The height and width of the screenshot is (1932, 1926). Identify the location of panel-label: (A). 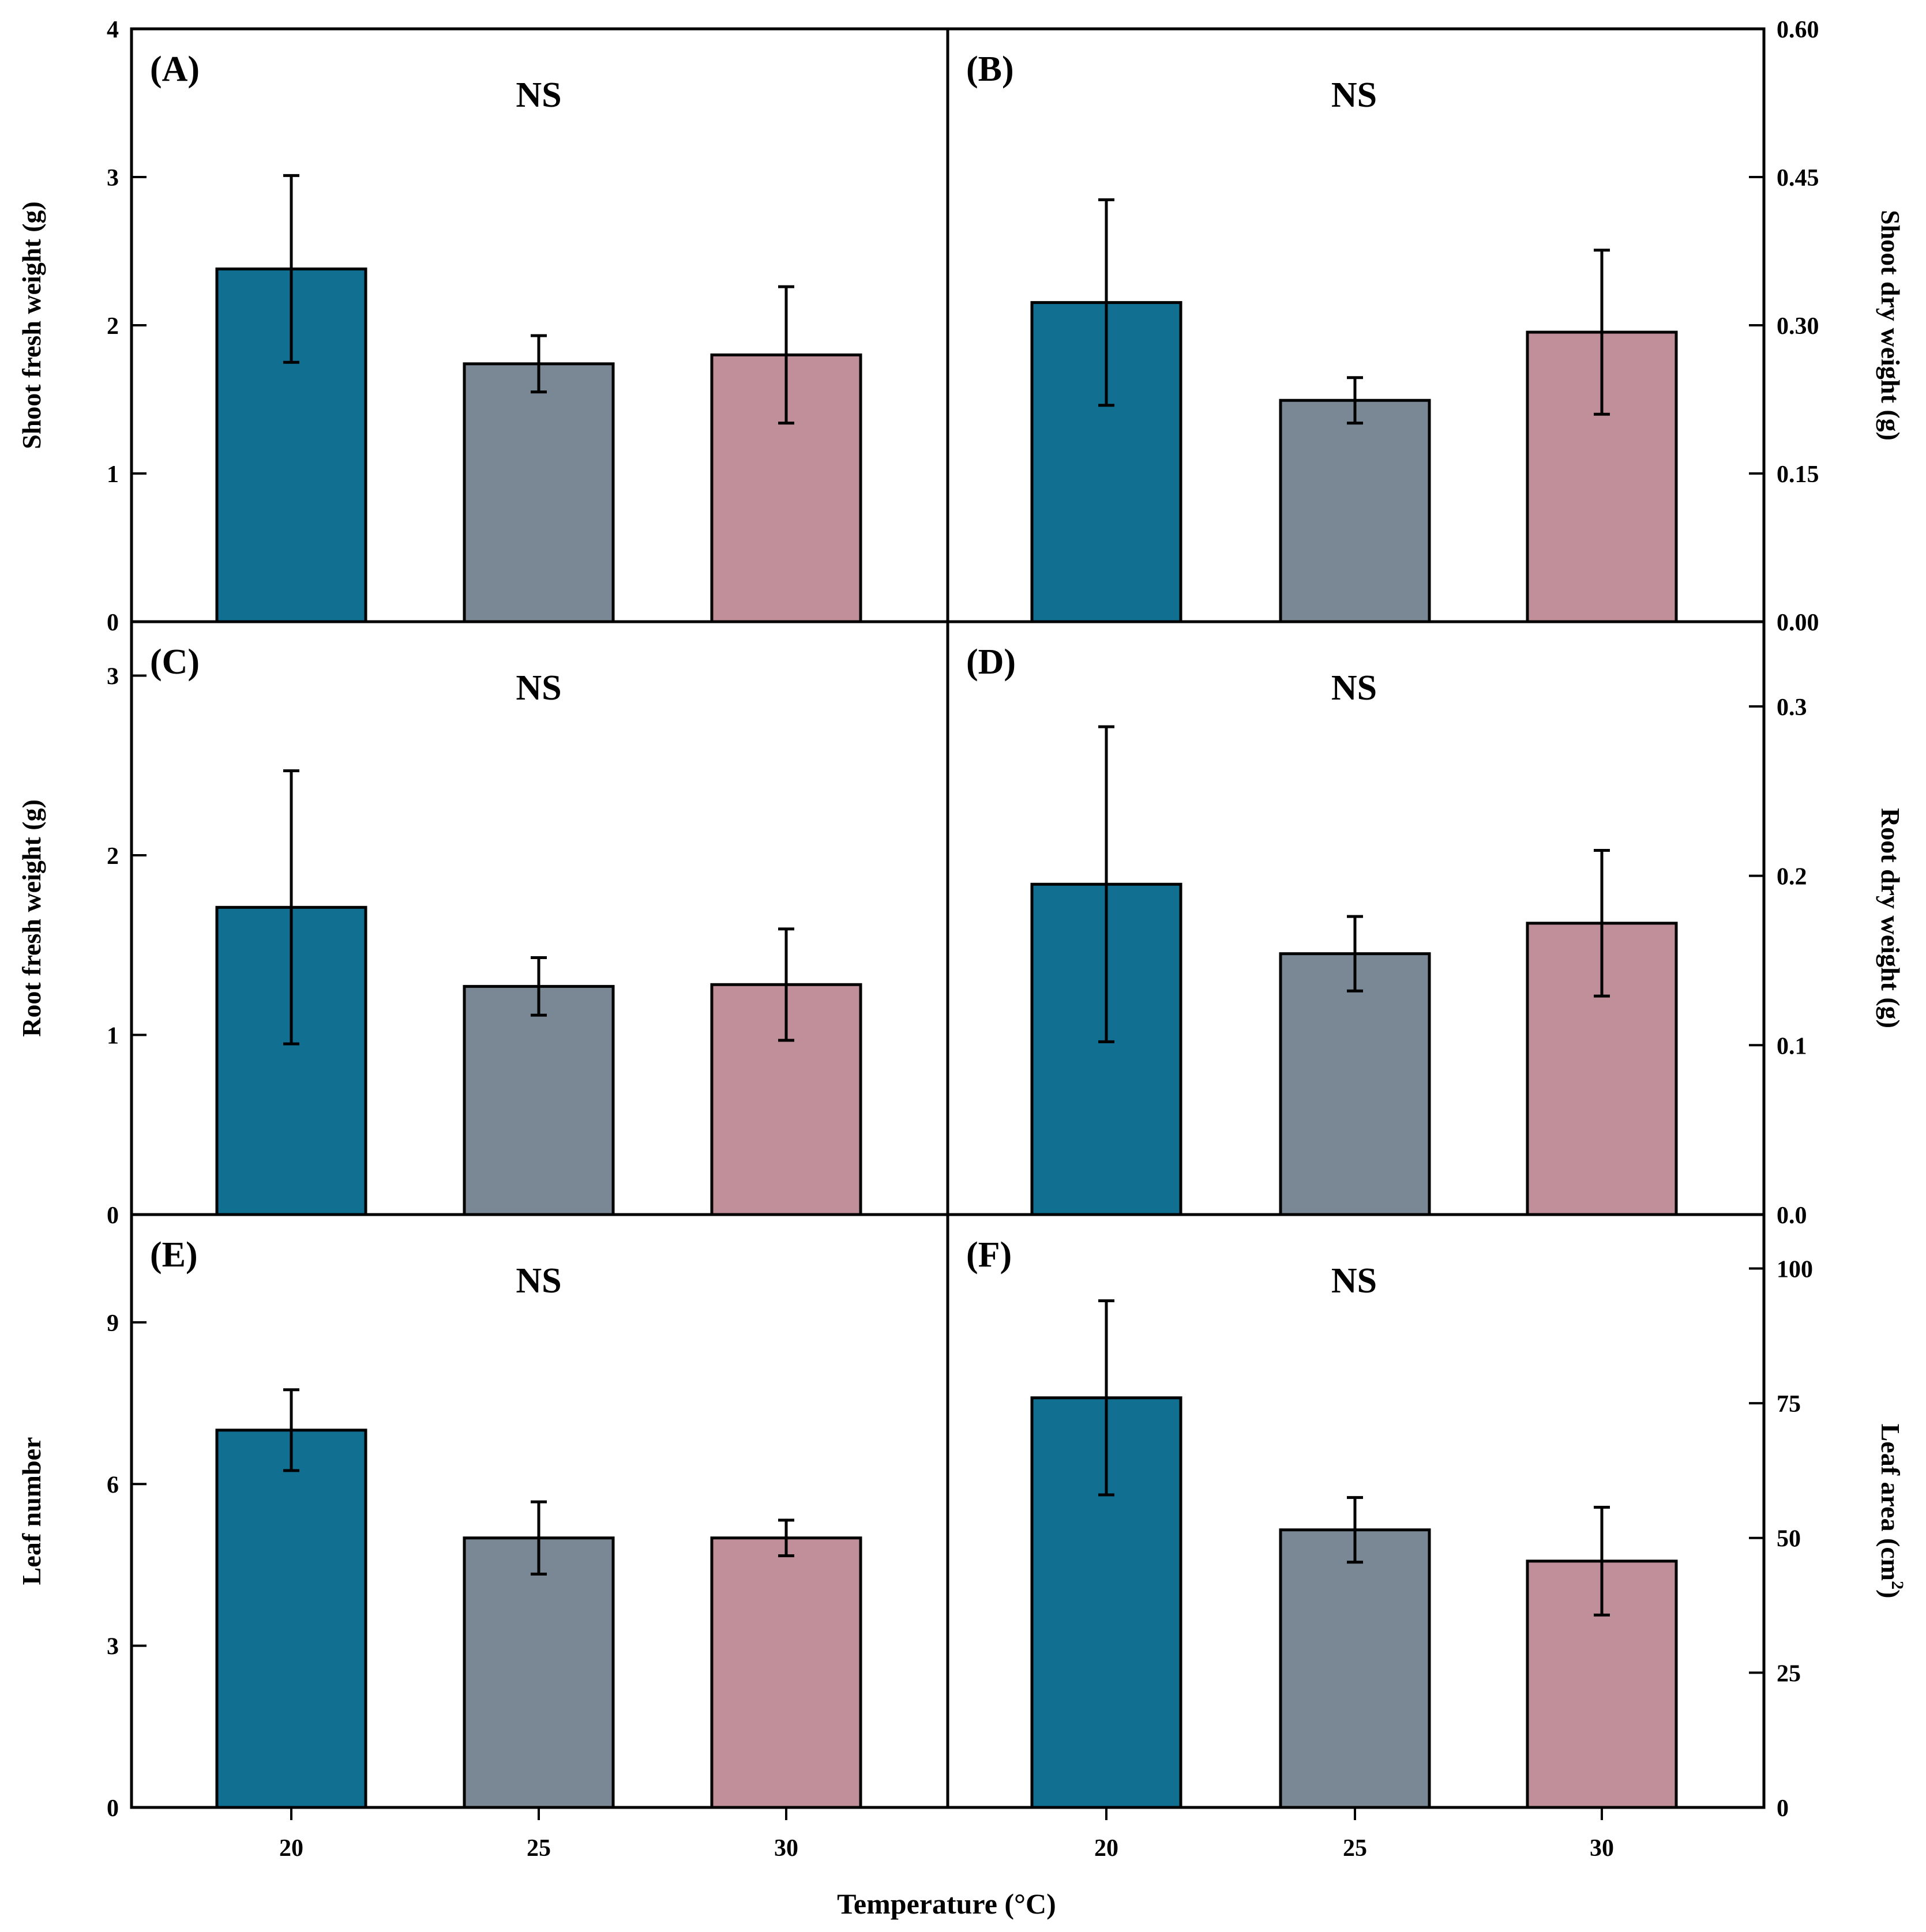
(175, 69).